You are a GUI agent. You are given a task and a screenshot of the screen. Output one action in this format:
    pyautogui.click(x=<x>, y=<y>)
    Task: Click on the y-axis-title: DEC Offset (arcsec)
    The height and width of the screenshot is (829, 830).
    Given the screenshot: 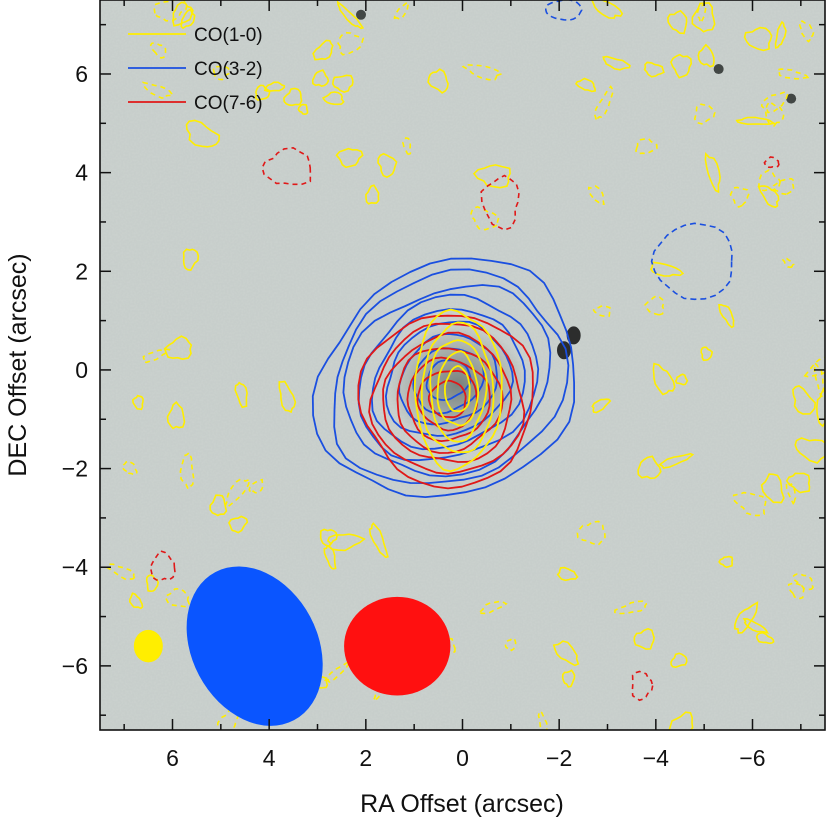 What is the action you would take?
    pyautogui.click(x=18, y=364)
    